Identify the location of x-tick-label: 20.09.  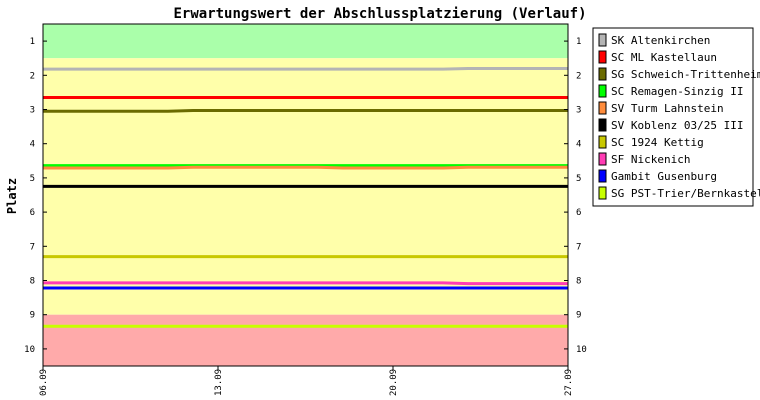
(394, 382).